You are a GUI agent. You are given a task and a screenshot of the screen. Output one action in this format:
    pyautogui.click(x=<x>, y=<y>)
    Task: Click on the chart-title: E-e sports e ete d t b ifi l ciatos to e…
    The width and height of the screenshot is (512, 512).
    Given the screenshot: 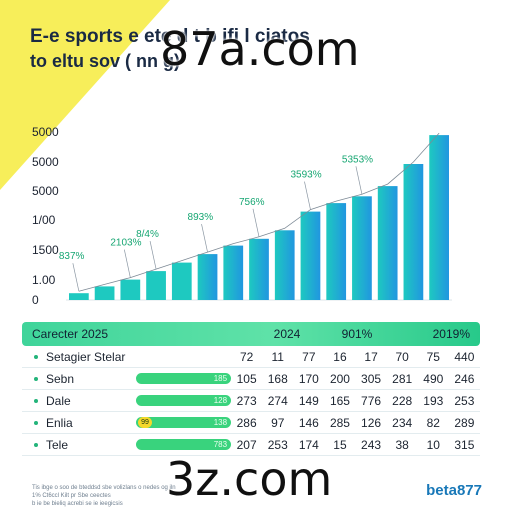 What is the action you would take?
    pyautogui.click(x=240, y=49)
    